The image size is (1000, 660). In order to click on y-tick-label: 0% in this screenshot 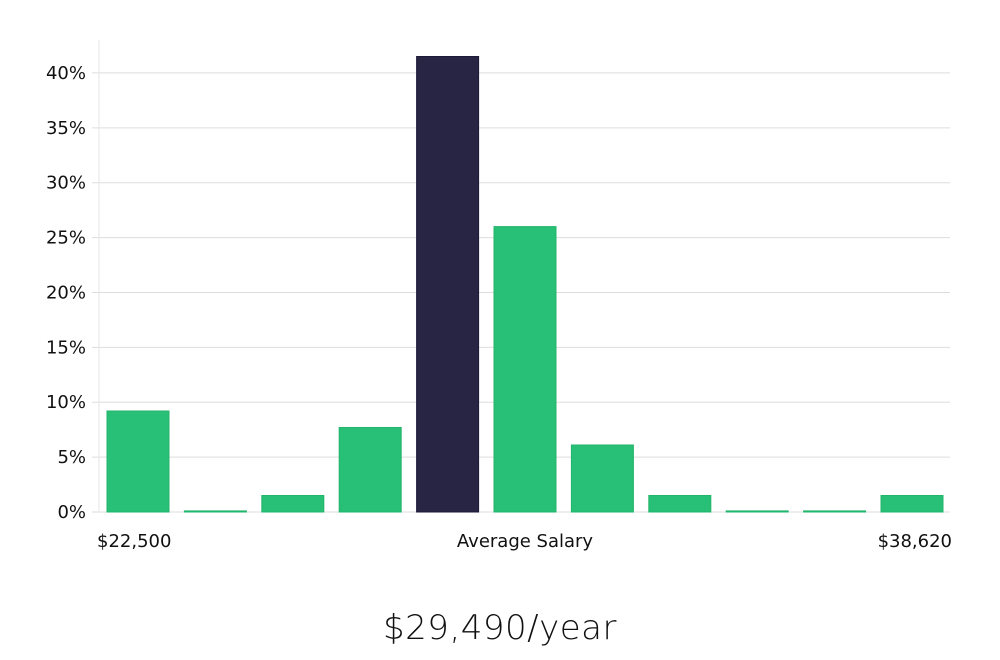, I will do `click(71, 512)`.